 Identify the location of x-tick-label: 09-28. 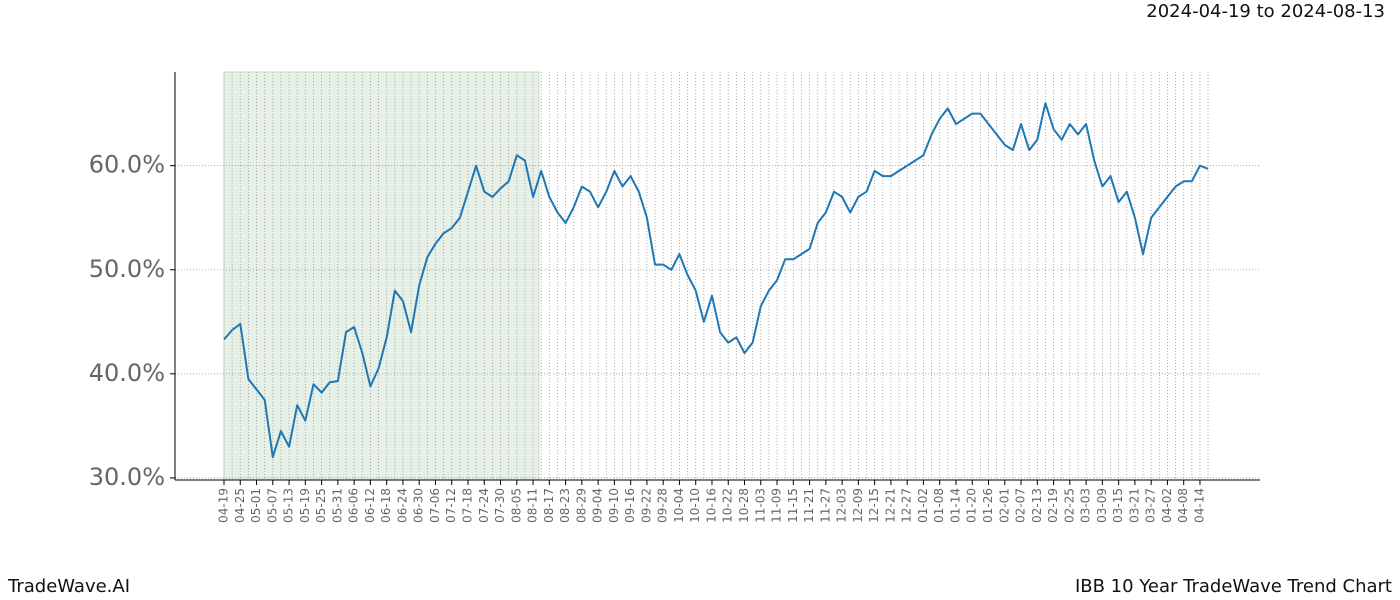
(663, 505).